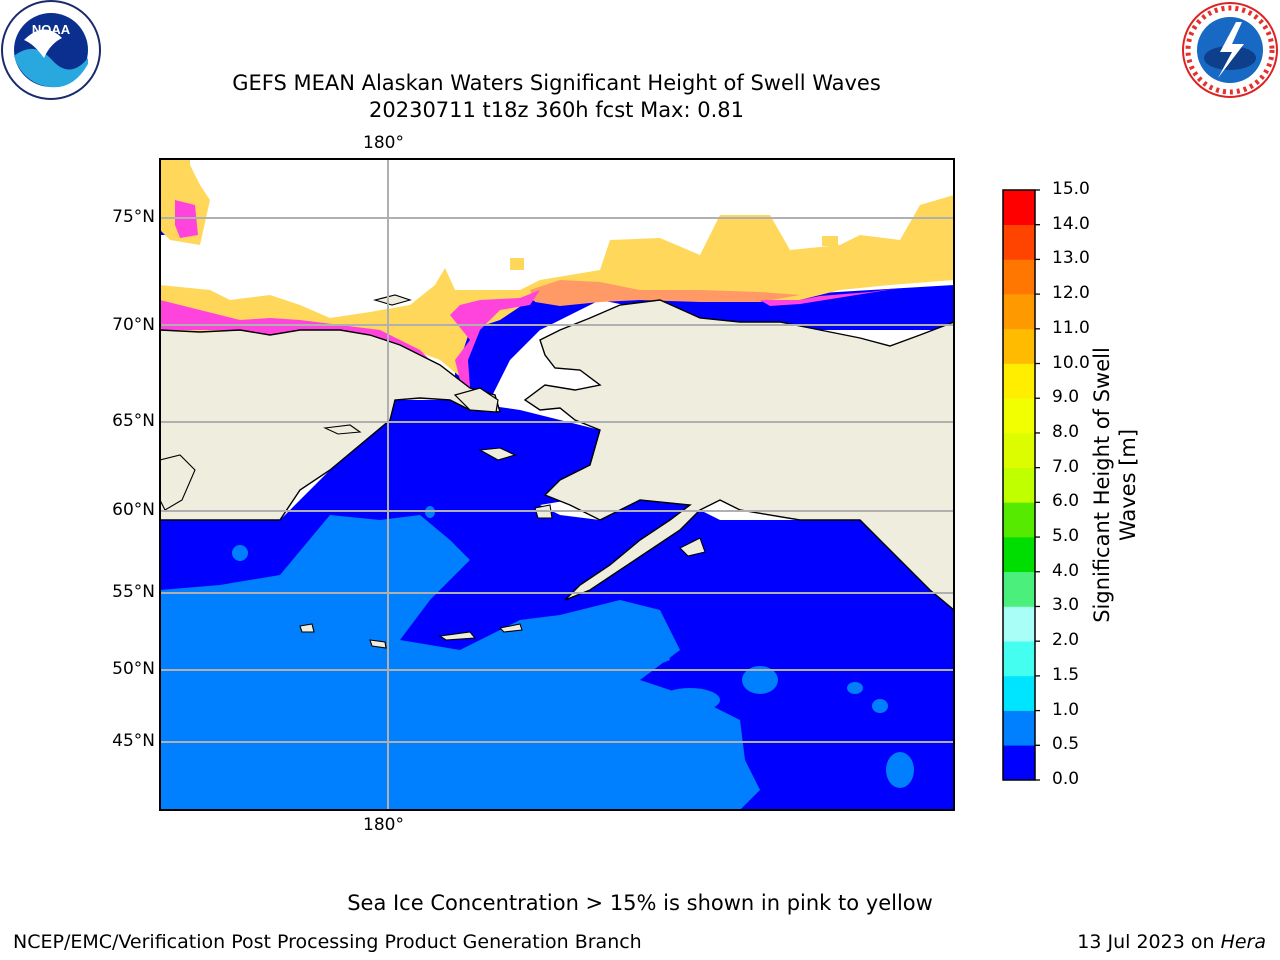 Image resolution: width=1280 pixels, height=960 pixels. I want to click on colorbar-tick-label: 9.0, so click(1066, 397).